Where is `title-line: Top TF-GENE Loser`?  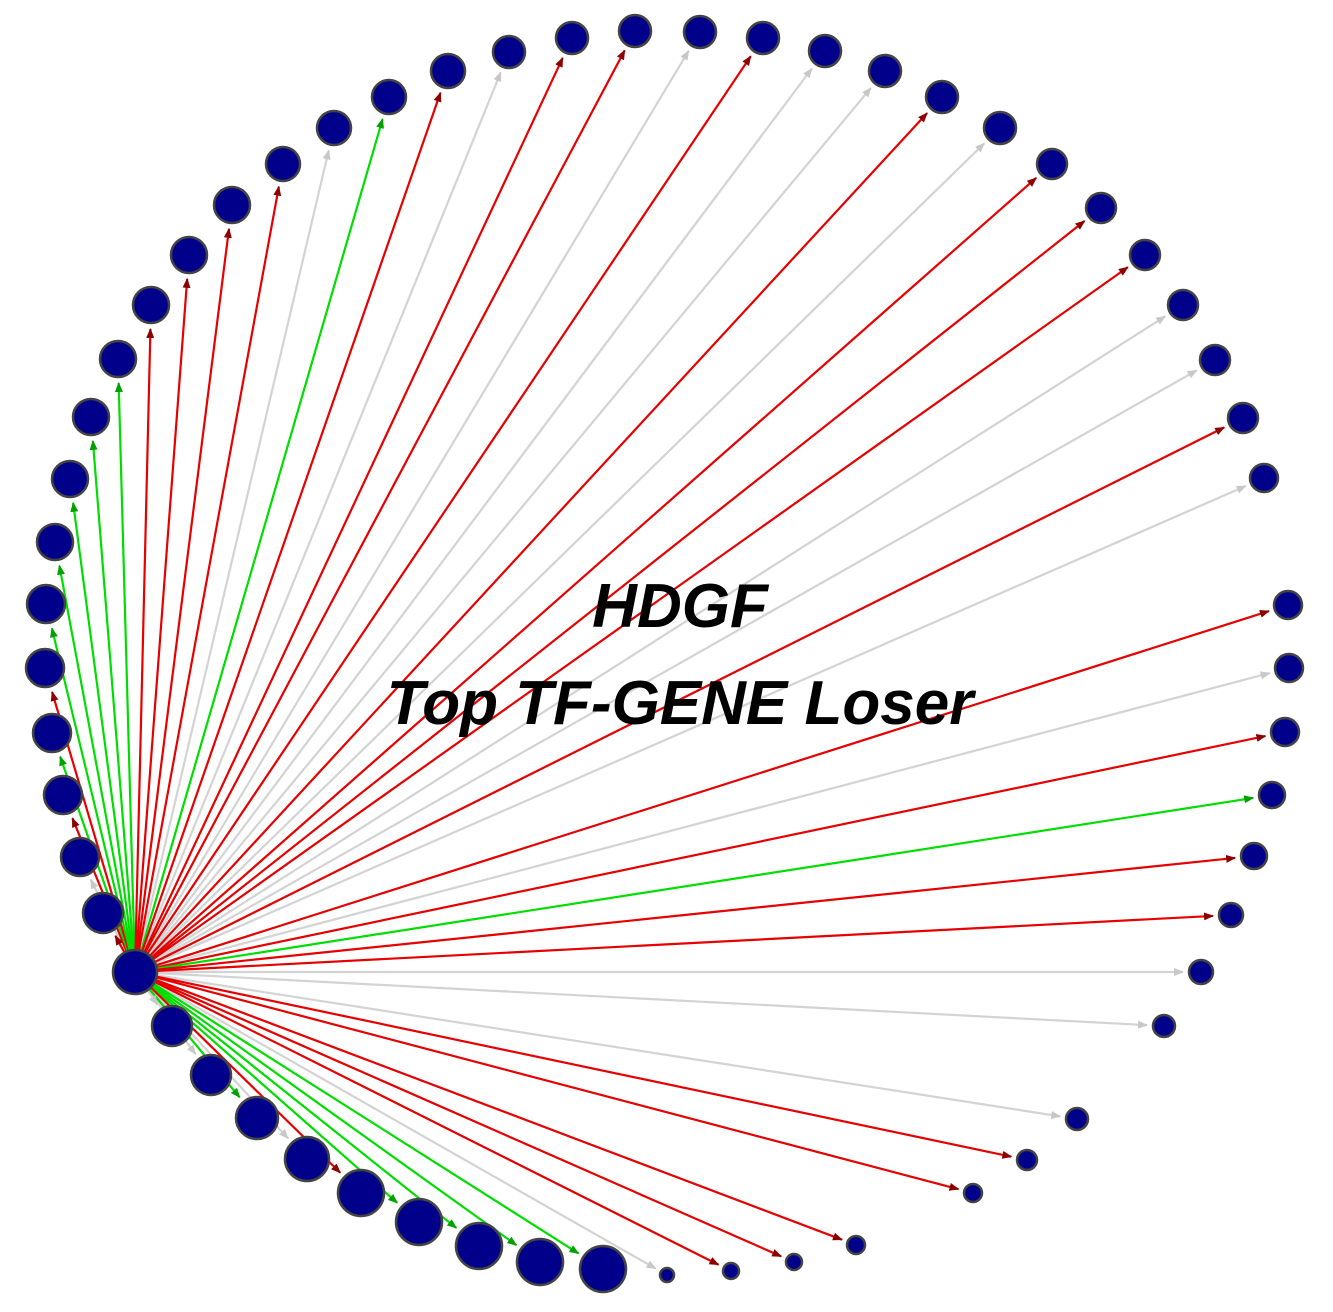 title-line: Top TF-GENE Loser is located at coordinates (682, 703).